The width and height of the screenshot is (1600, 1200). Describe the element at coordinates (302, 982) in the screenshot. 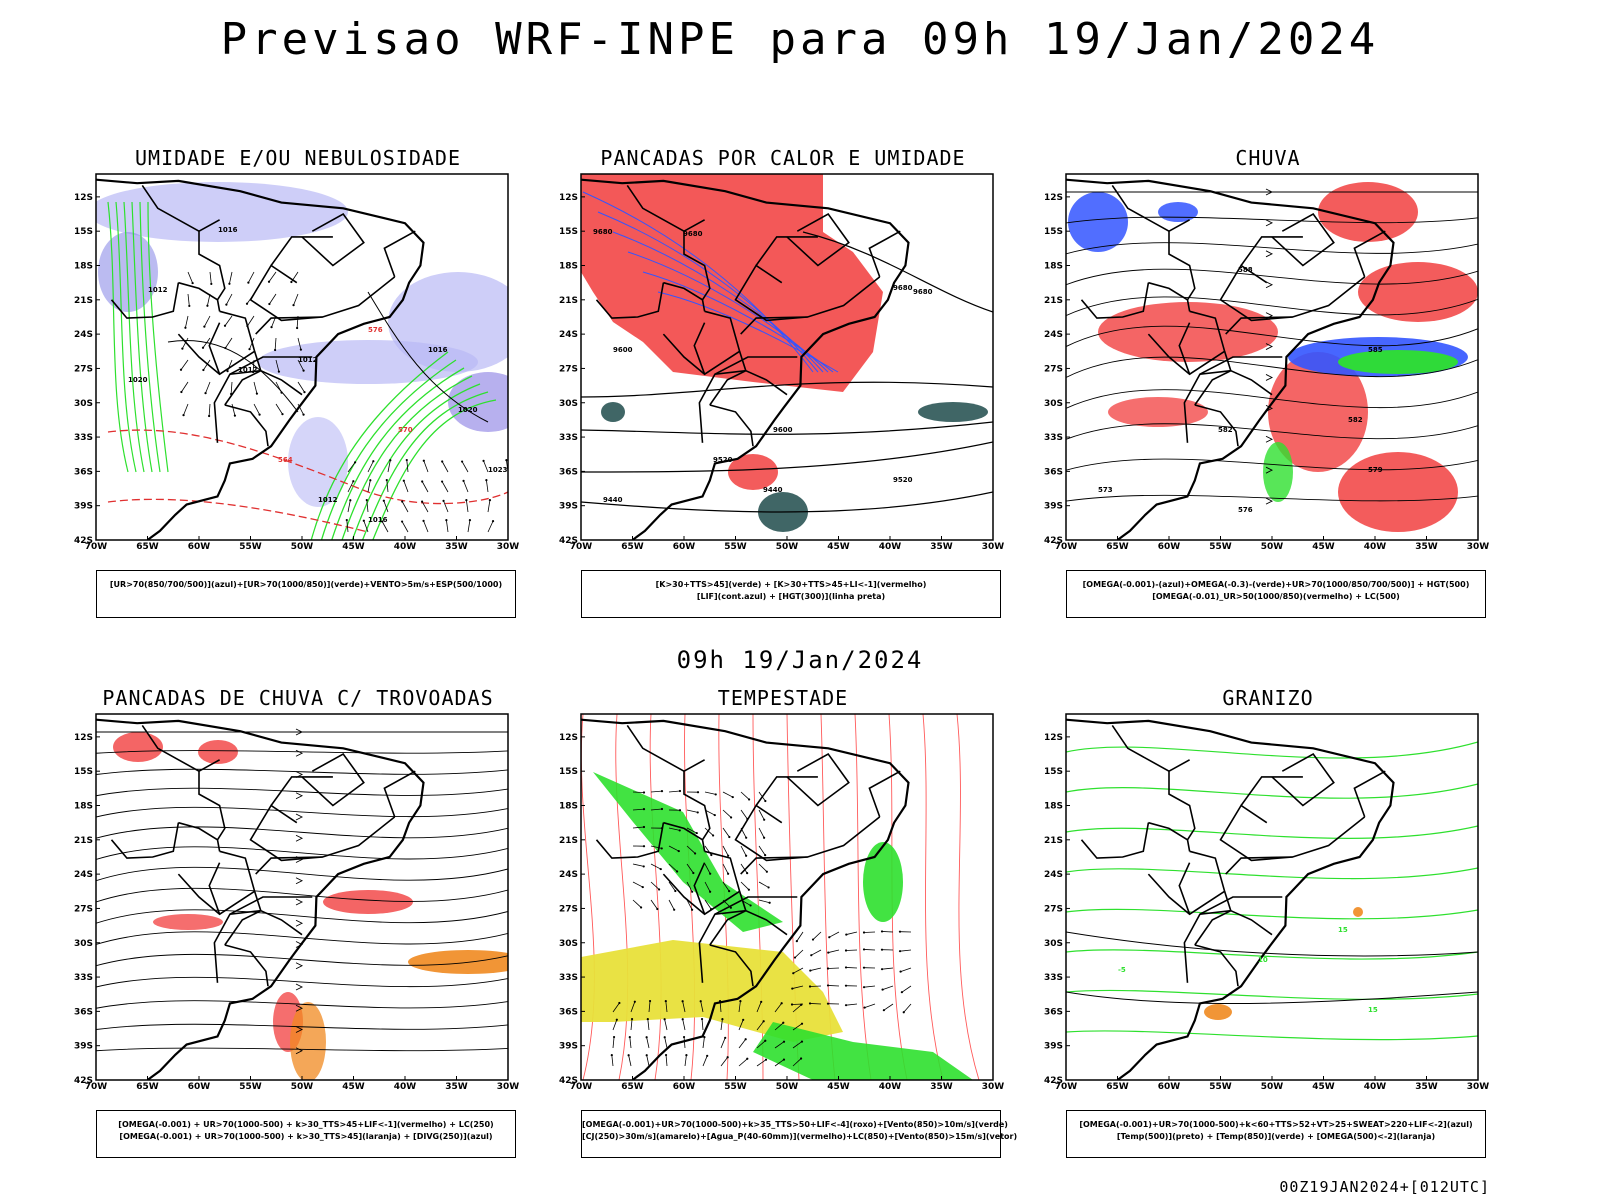

I see `streamline` at that location.